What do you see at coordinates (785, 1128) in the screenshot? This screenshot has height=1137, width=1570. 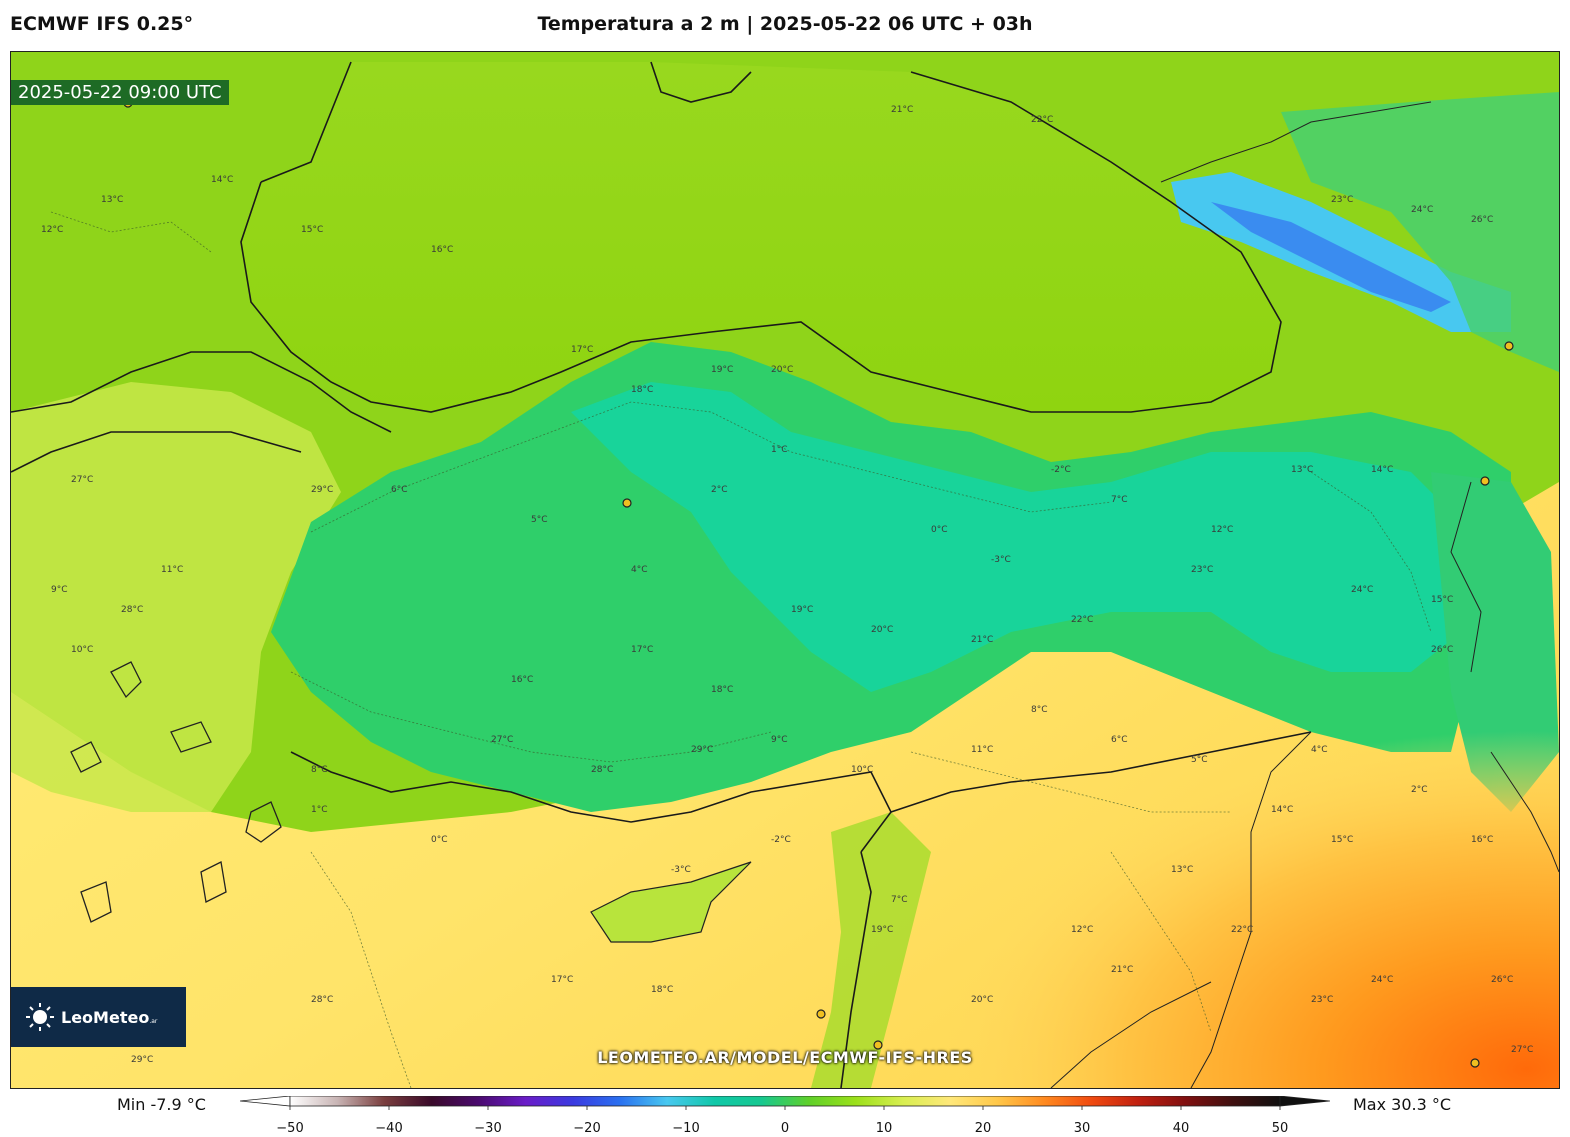 I see `colorbar-tick-label: 0` at bounding box center [785, 1128].